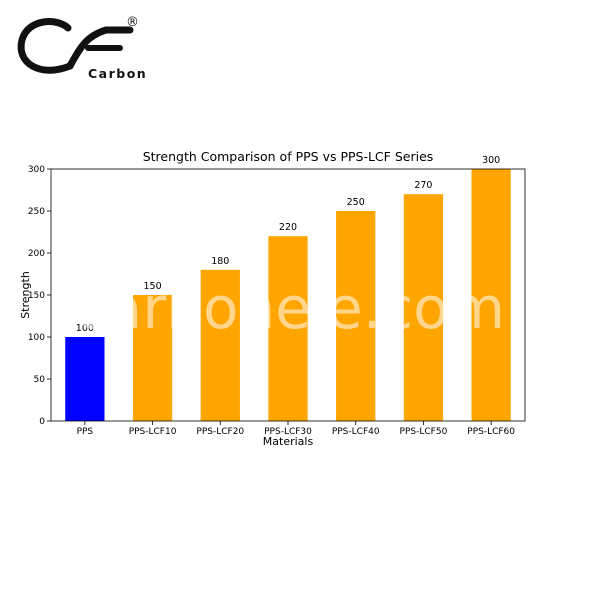 Image resolution: width=600 pixels, height=600 pixels. Describe the element at coordinates (220, 345) in the screenshot. I see `bar-pps-lcf20` at that location.